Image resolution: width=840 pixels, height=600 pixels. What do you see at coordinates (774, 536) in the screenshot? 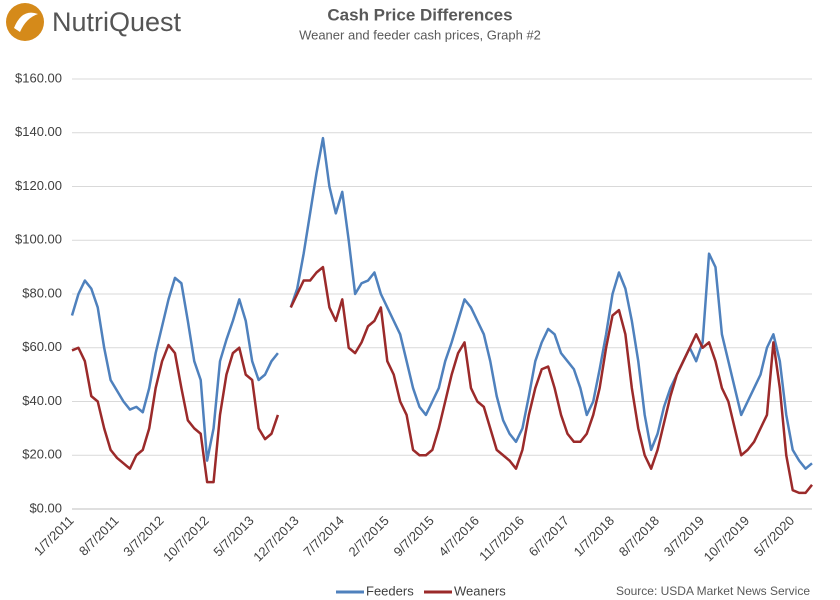
I see `x-tick-label: 5/7/2020` at bounding box center [774, 536].